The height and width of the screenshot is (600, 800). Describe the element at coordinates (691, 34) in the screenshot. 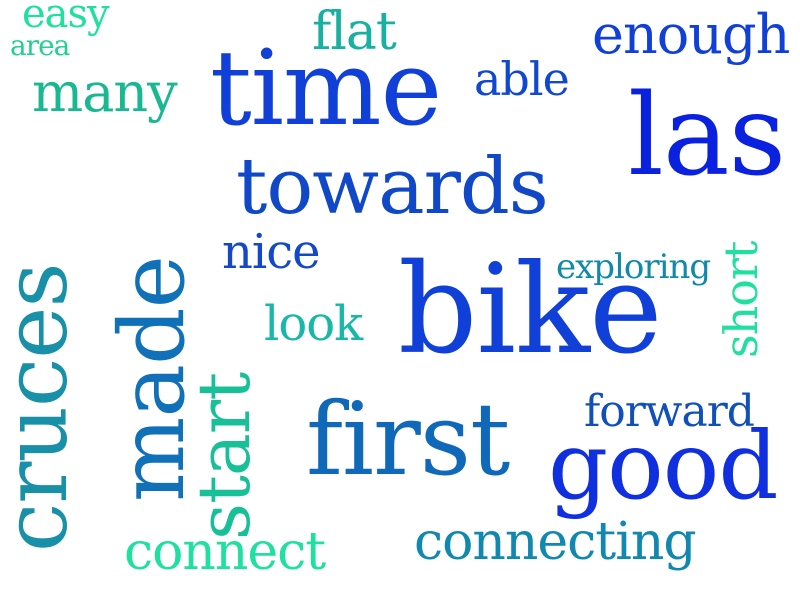

I see `word-enough: enough` at that location.